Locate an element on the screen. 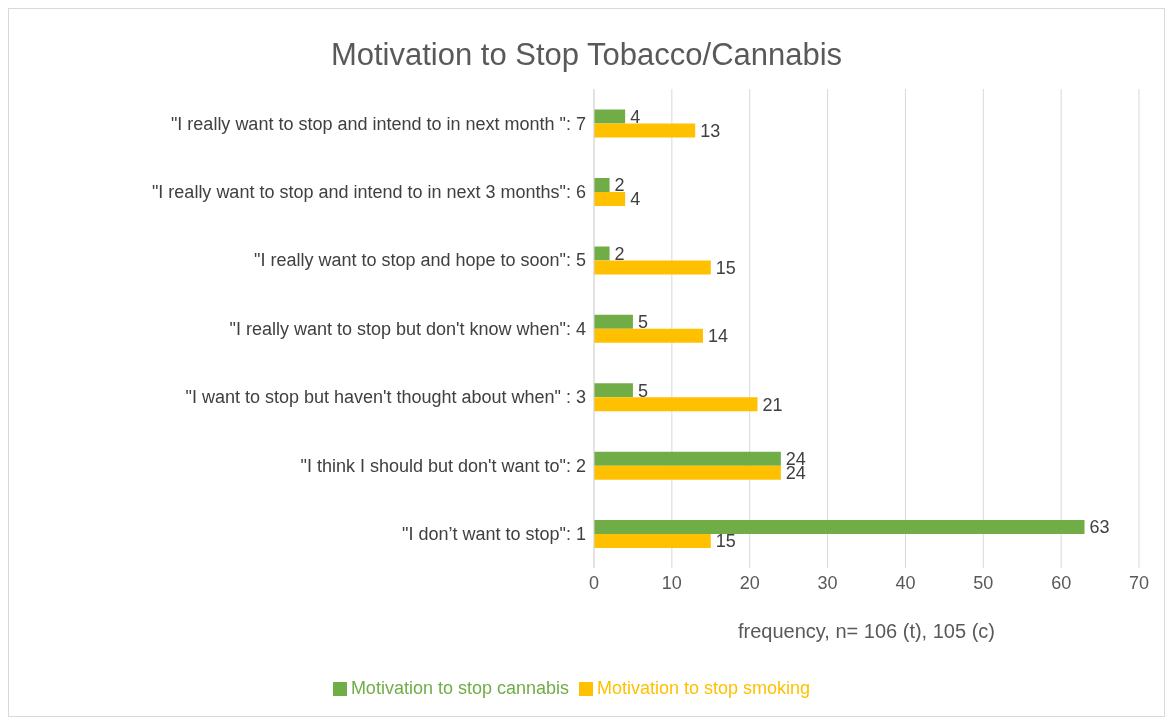  y-tick-label: "I want to stop but haven't thought about when" : 3 is located at coordinates (385, 397).